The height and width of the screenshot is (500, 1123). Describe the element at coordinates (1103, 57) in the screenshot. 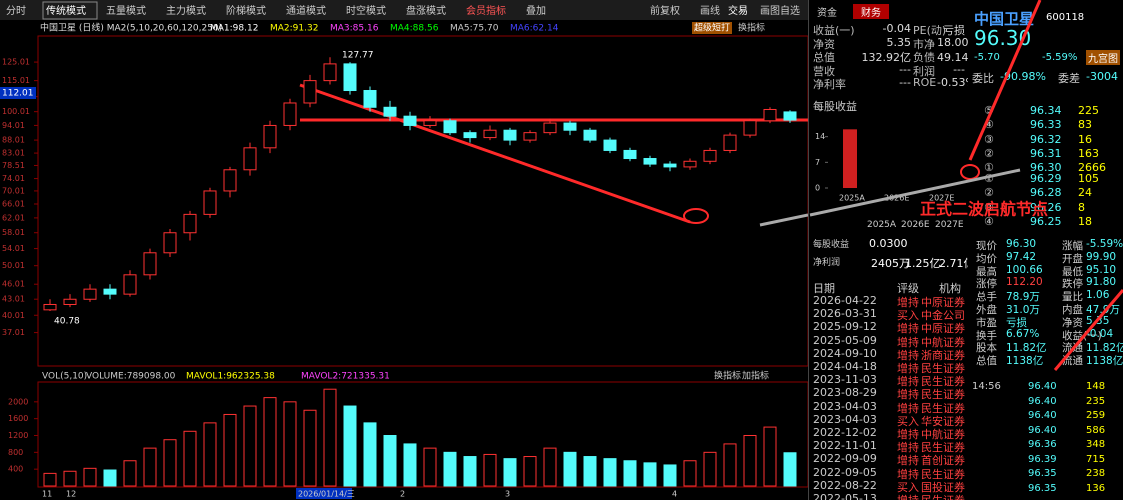

I see `button: 九宫图` at that location.